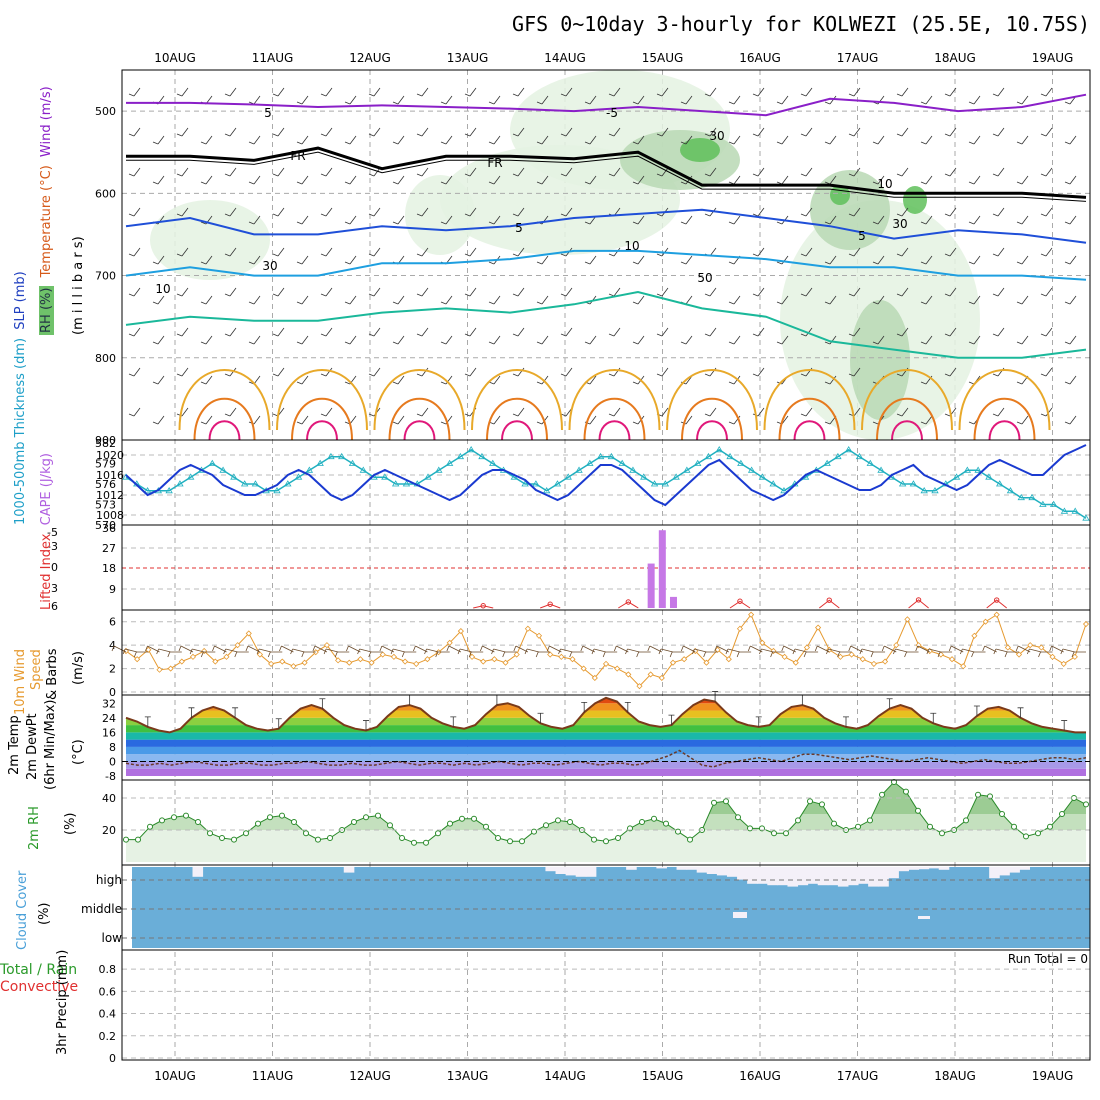  I want to click on pressure-tick: 600, so click(105, 193).